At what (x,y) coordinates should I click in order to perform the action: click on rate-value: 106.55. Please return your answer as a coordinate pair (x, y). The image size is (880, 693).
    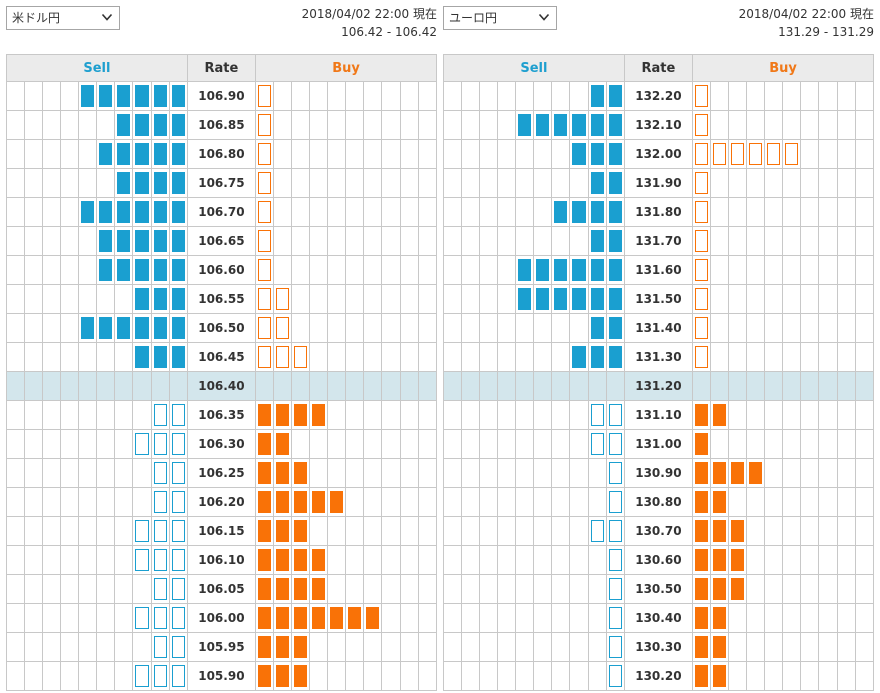
    Looking at the image, I should click on (221, 299).